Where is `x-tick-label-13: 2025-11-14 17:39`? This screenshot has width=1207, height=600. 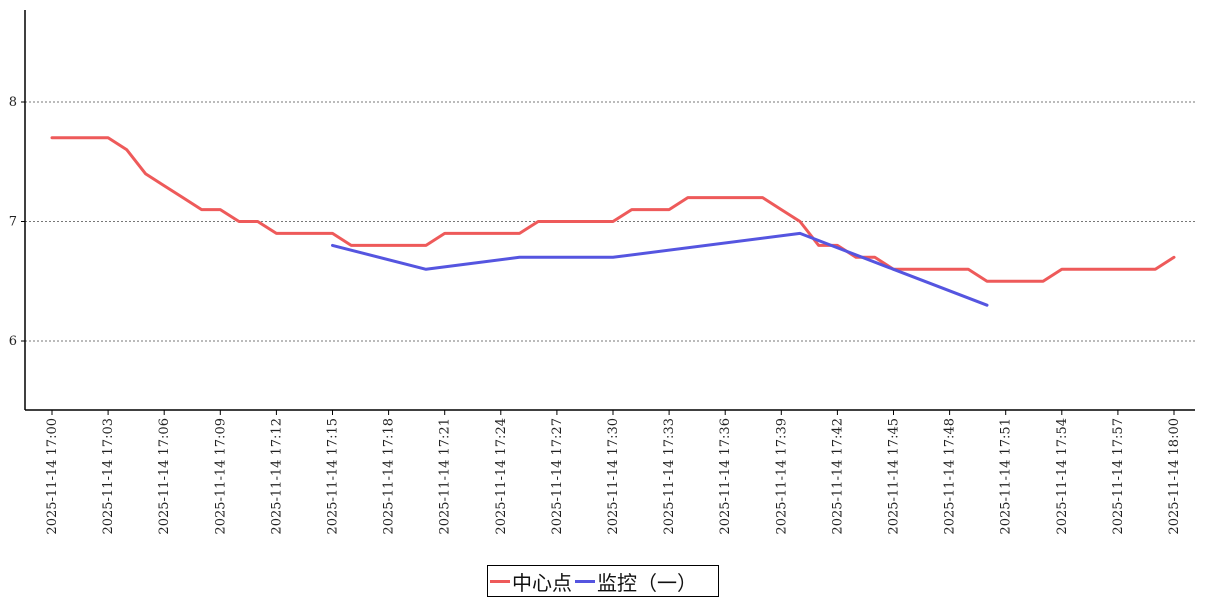
x-tick-label-13: 2025-11-14 17:39 is located at coordinates (781, 476).